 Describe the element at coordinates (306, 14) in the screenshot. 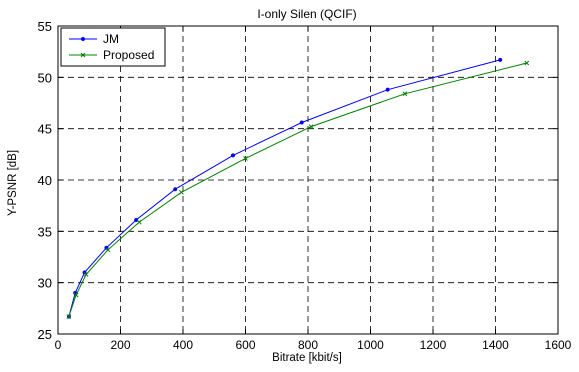

I see `chart-title: I-only Silen (QCIF)` at that location.